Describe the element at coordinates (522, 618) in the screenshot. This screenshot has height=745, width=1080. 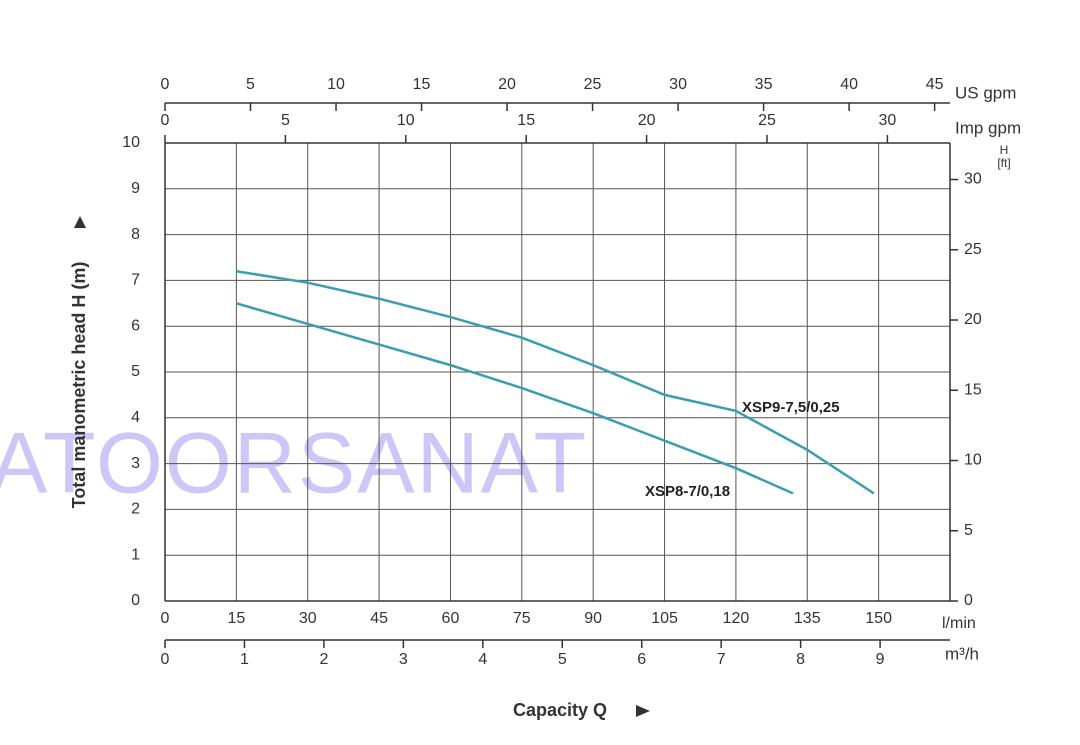
I see `x-tick-label: 75` at that location.